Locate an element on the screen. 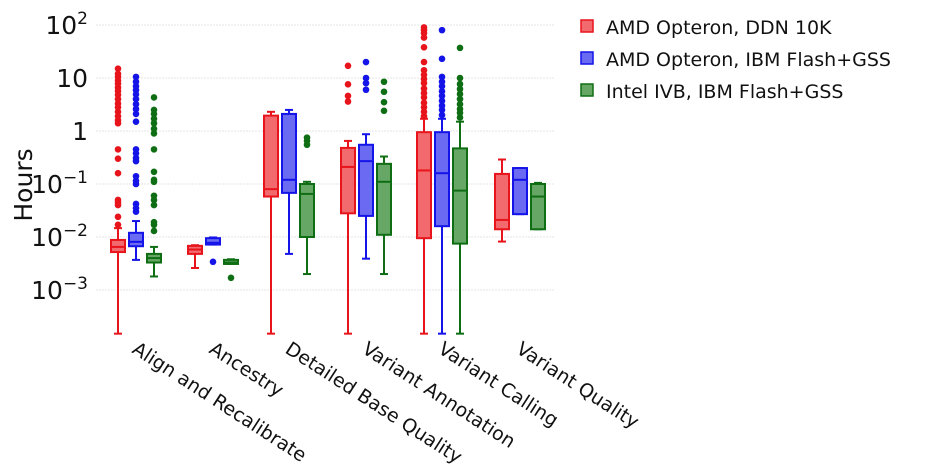 The height and width of the screenshot is (475, 925). y-tick-label: 10² is located at coordinates (66, 24).